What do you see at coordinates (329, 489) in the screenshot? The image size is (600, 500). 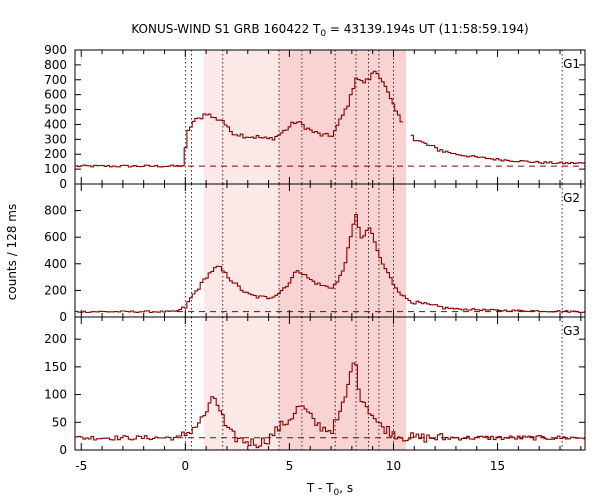 I see `x-axis-label: T - T0, s` at bounding box center [329, 489].